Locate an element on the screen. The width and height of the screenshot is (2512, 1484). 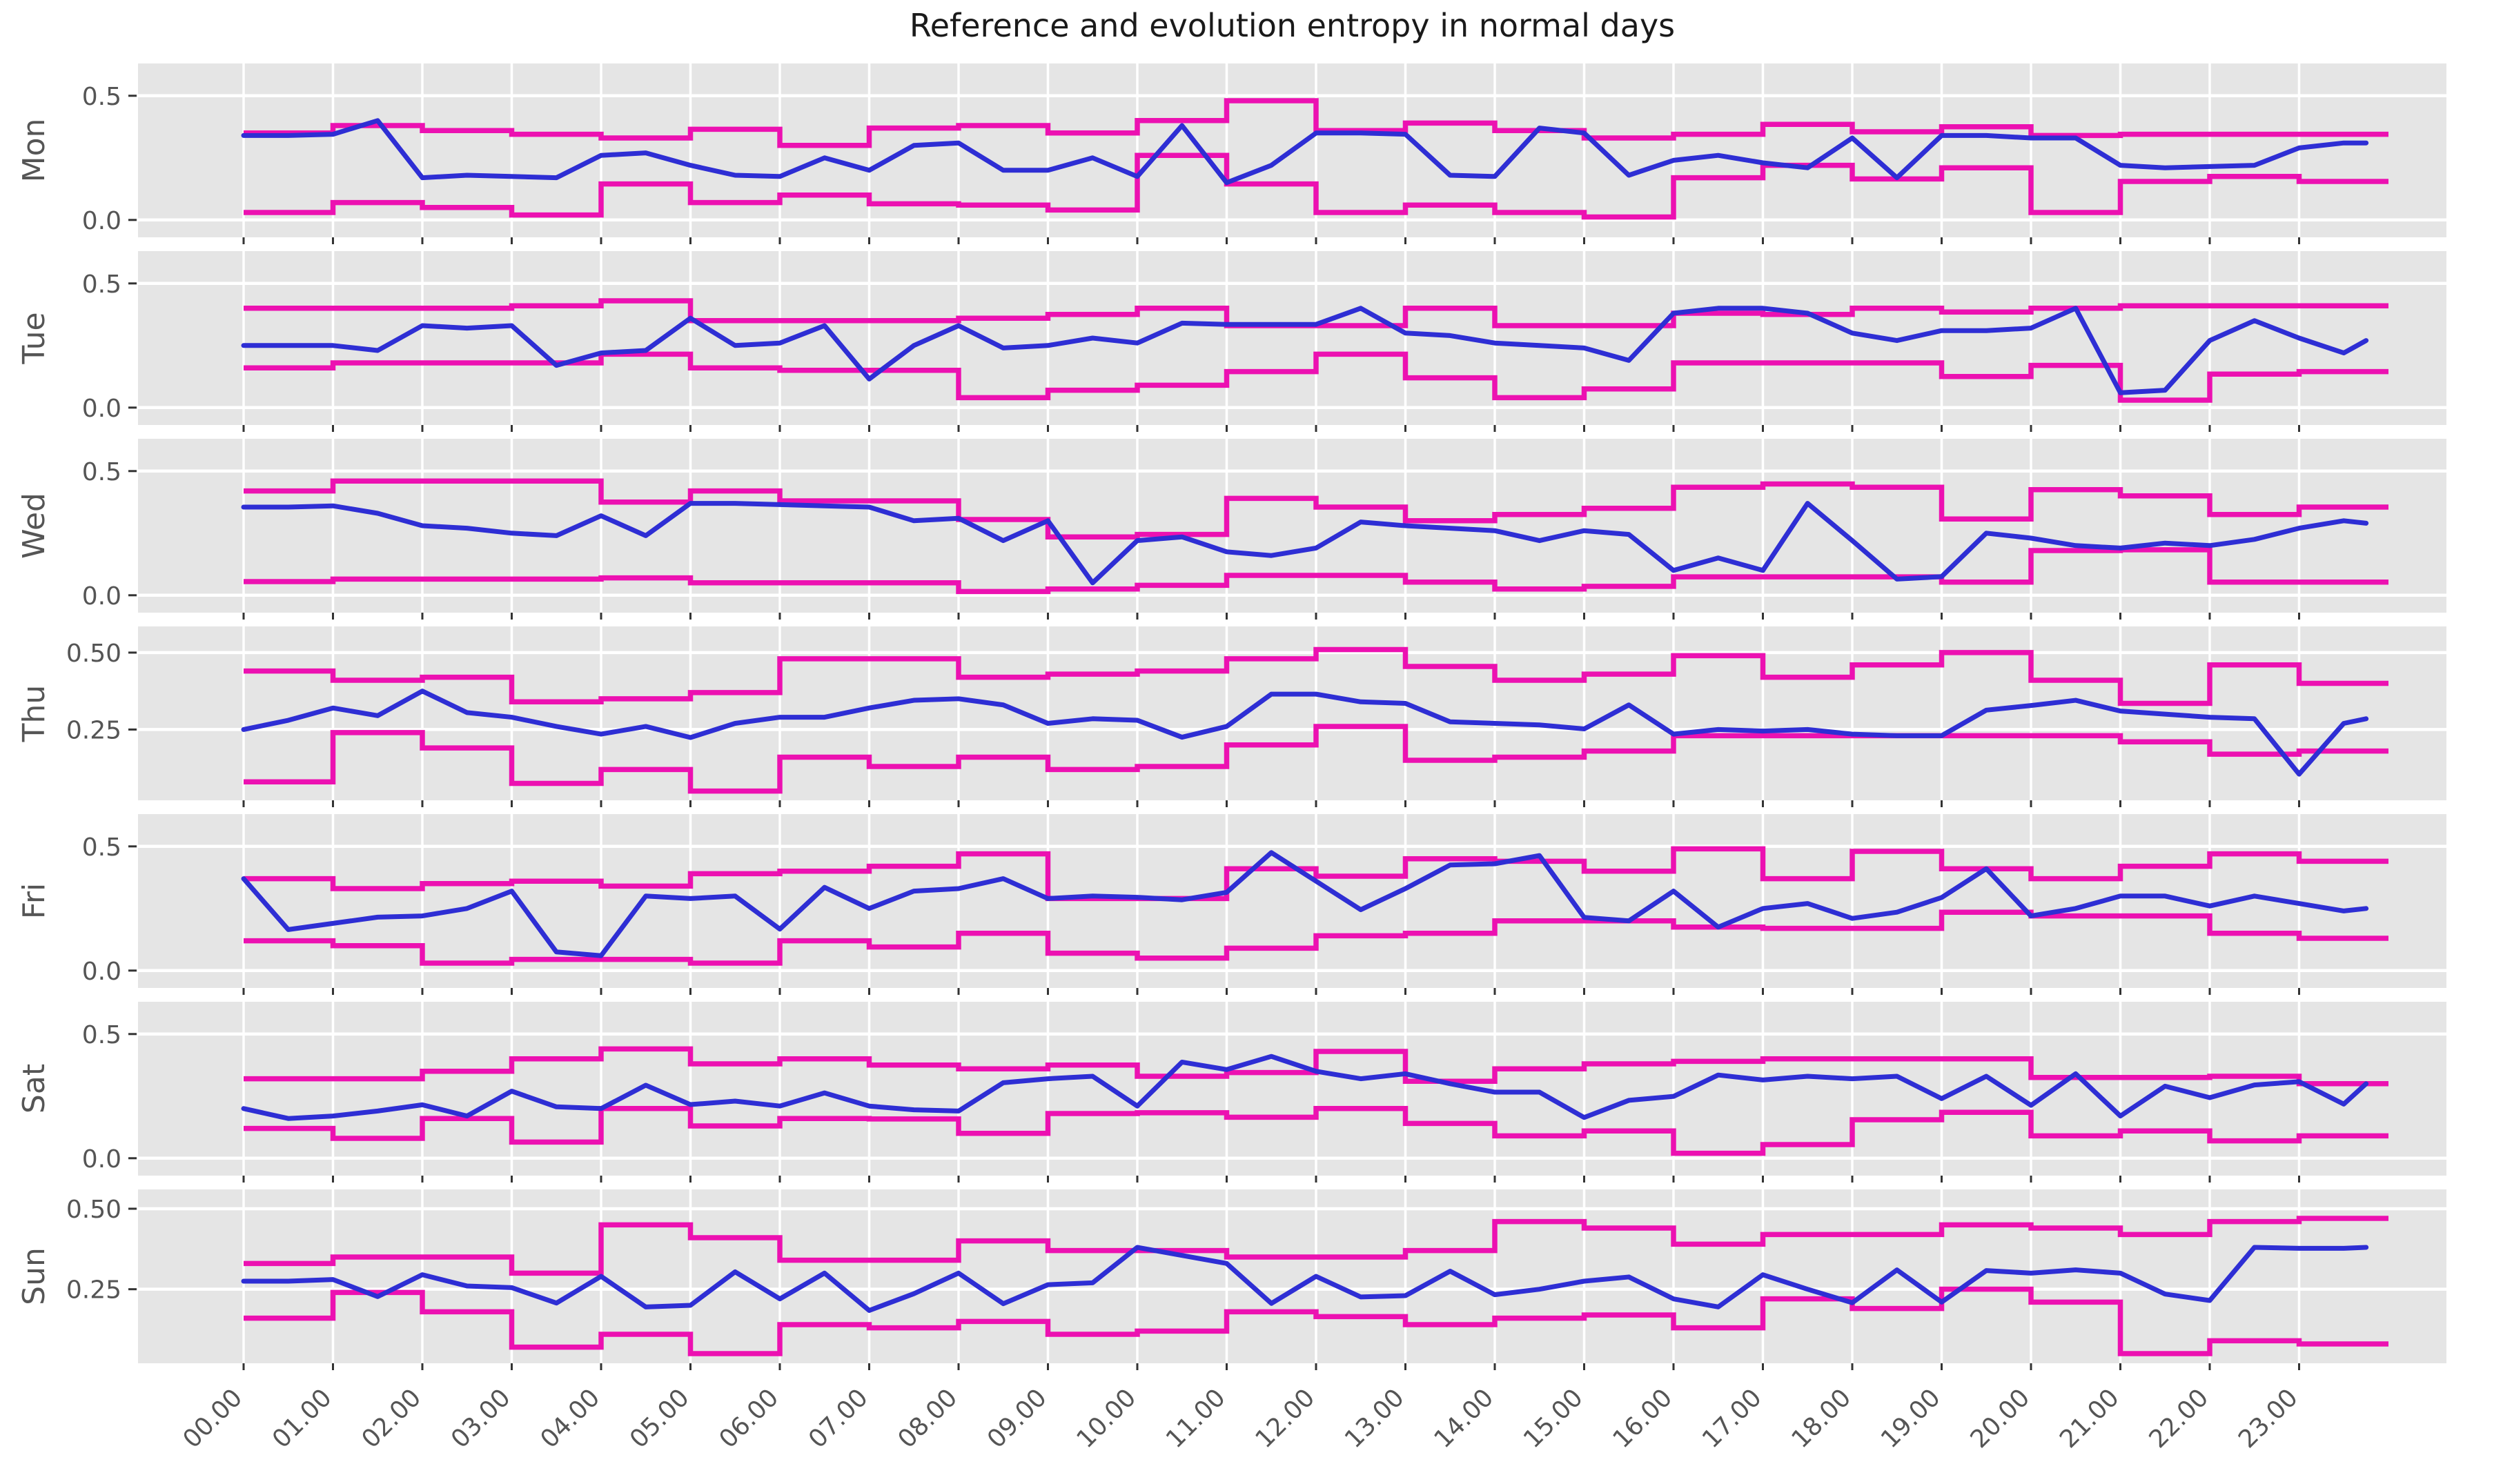
day-label-wed: Wed is located at coordinates (34, 526).